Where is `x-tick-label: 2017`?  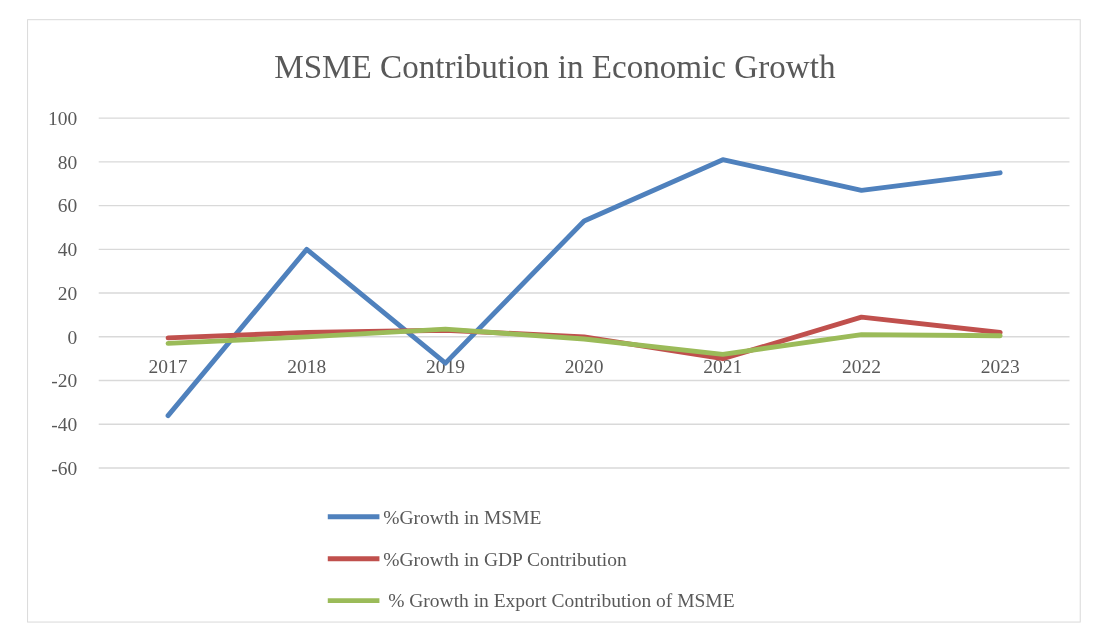 x-tick-label: 2017 is located at coordinates (168, 366).